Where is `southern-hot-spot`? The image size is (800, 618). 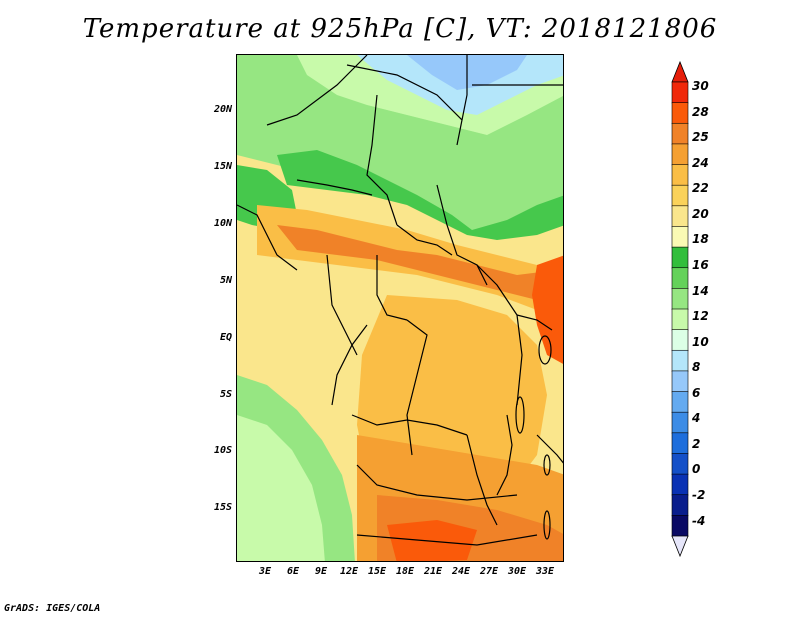
southern-hot-spot is located at coordinates (432, 540).